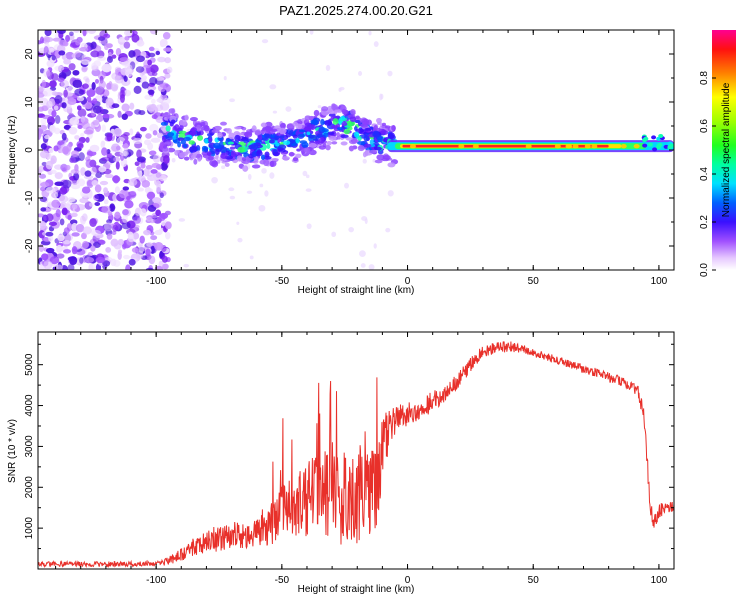  What do you see at coordinates (29, 446) in the screenshot?
I see `snr-y-tick-label: 3000` at bounding box center [29, 446].